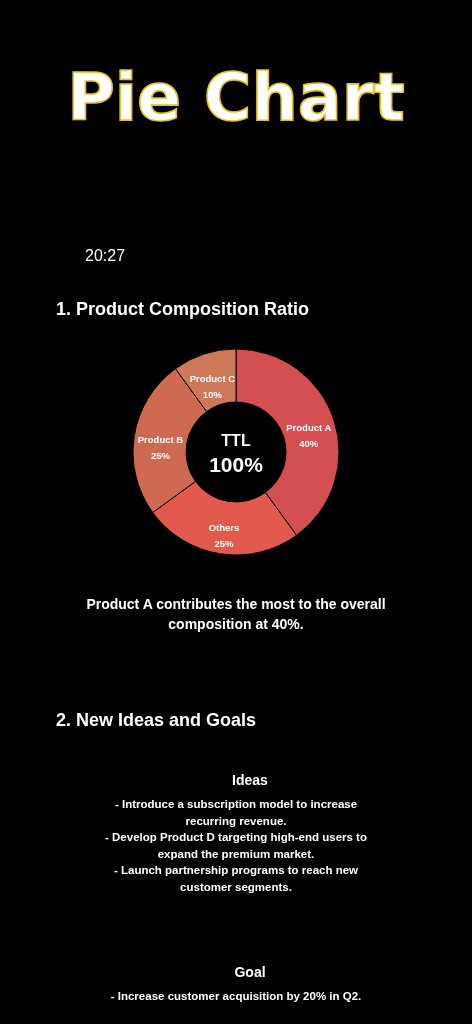  Describe the element at coordinates (236, 812) in the screenshot. I see `text: - Introduce a subscription model to increase recurring revenue.` at that location.